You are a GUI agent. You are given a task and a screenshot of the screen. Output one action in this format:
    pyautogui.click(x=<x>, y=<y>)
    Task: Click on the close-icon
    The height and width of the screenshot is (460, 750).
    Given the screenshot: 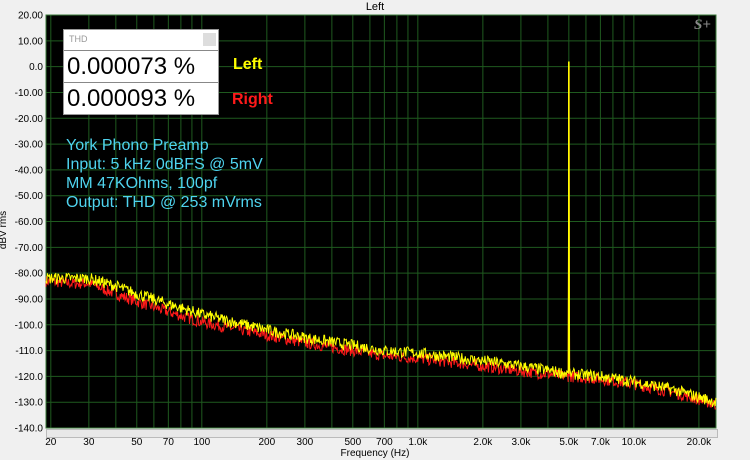 What is the action you would take?
    pyautogui.click(x=209, y=39)
    